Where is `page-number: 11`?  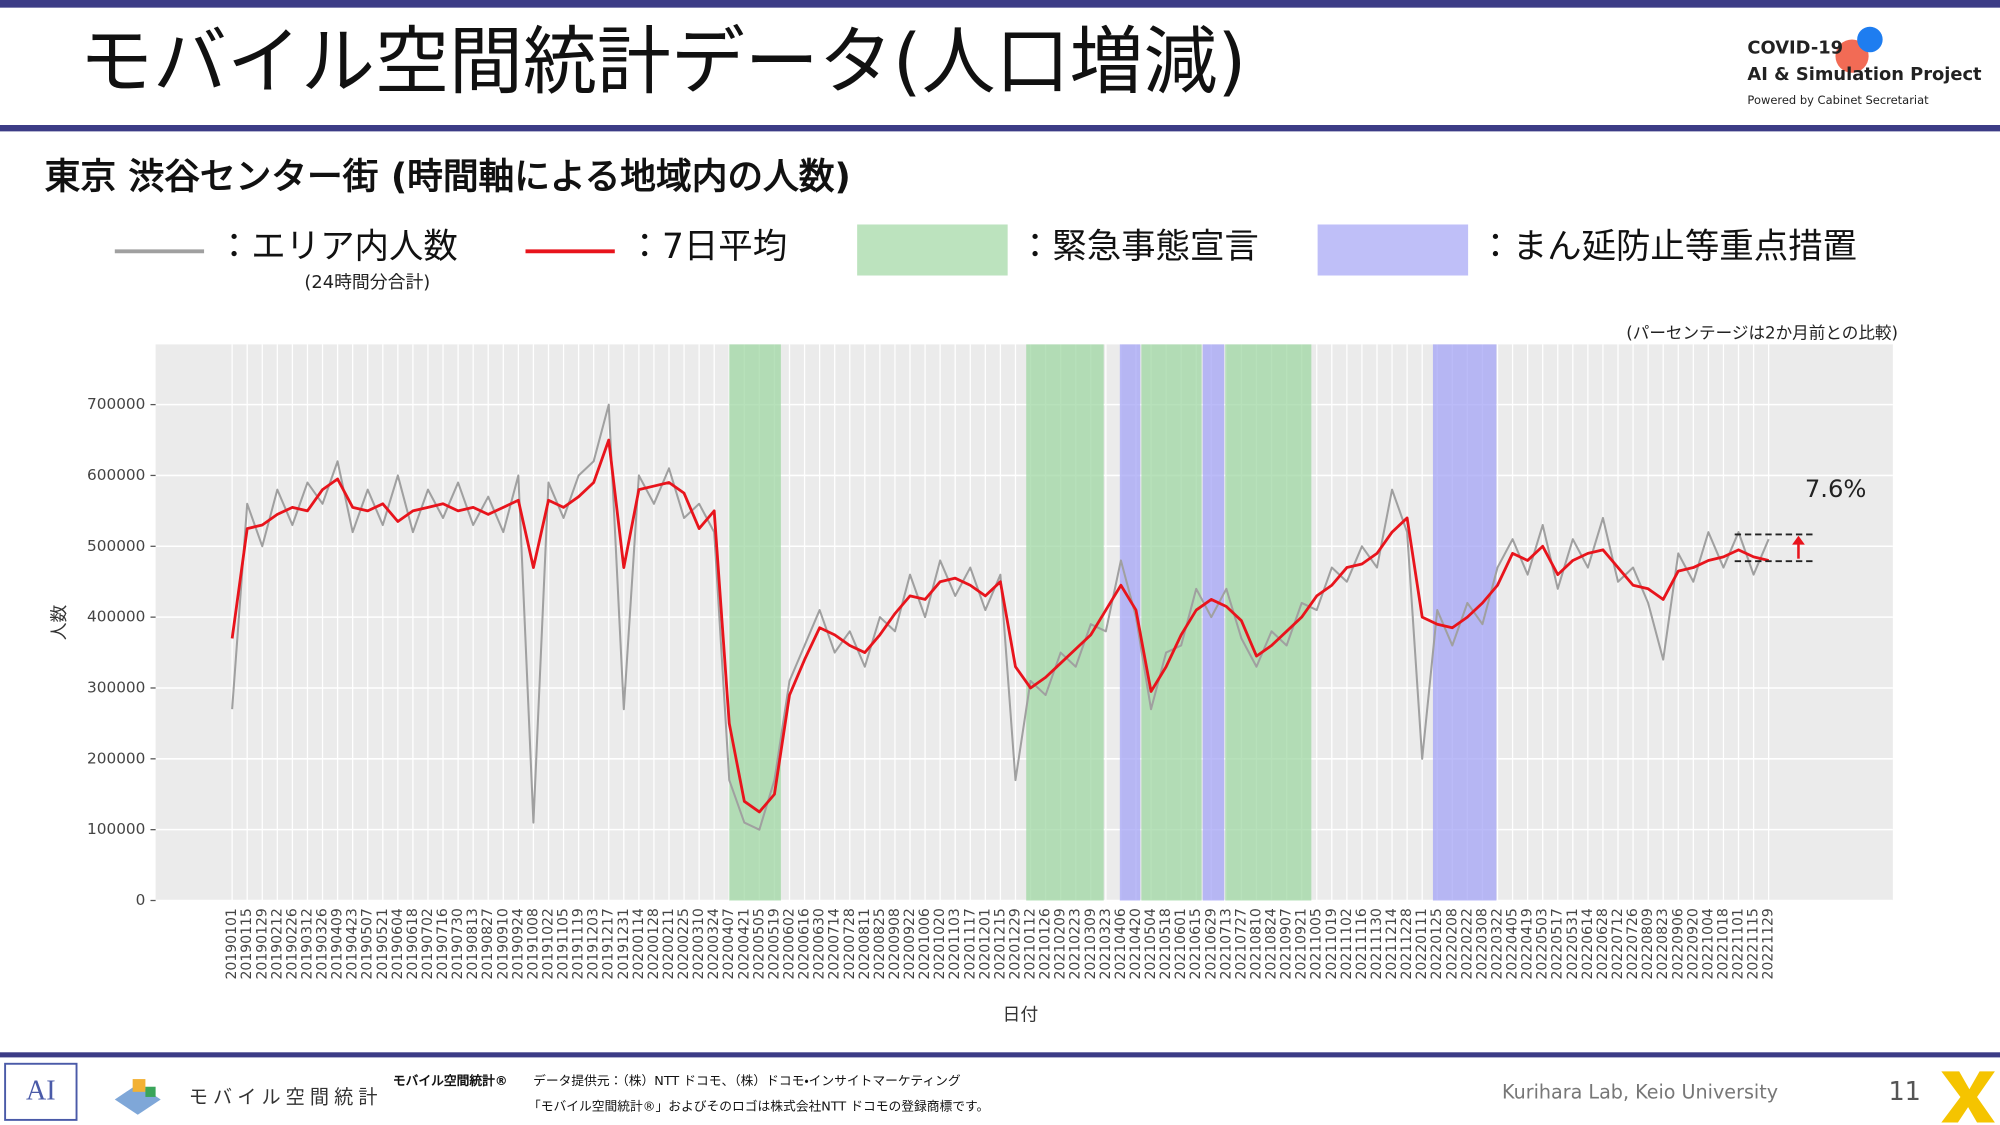 page-number: 11 is located at coordinates (1904, 1092).